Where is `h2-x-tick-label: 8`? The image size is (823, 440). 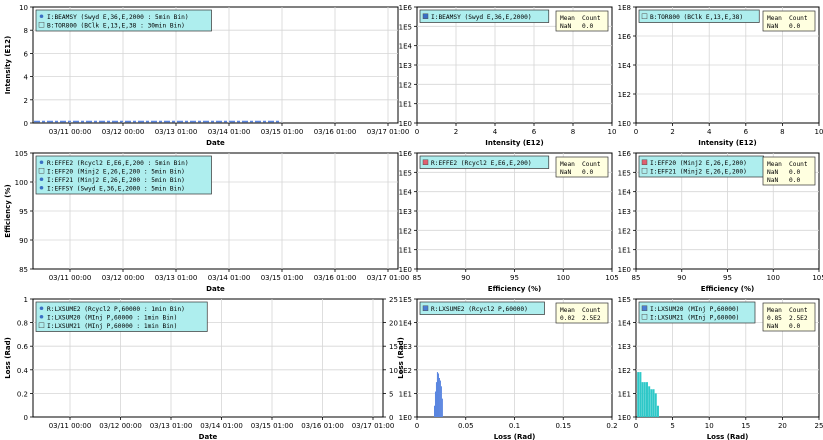 h2-x-tick-label: 8 is located at coordinates (782, 132).